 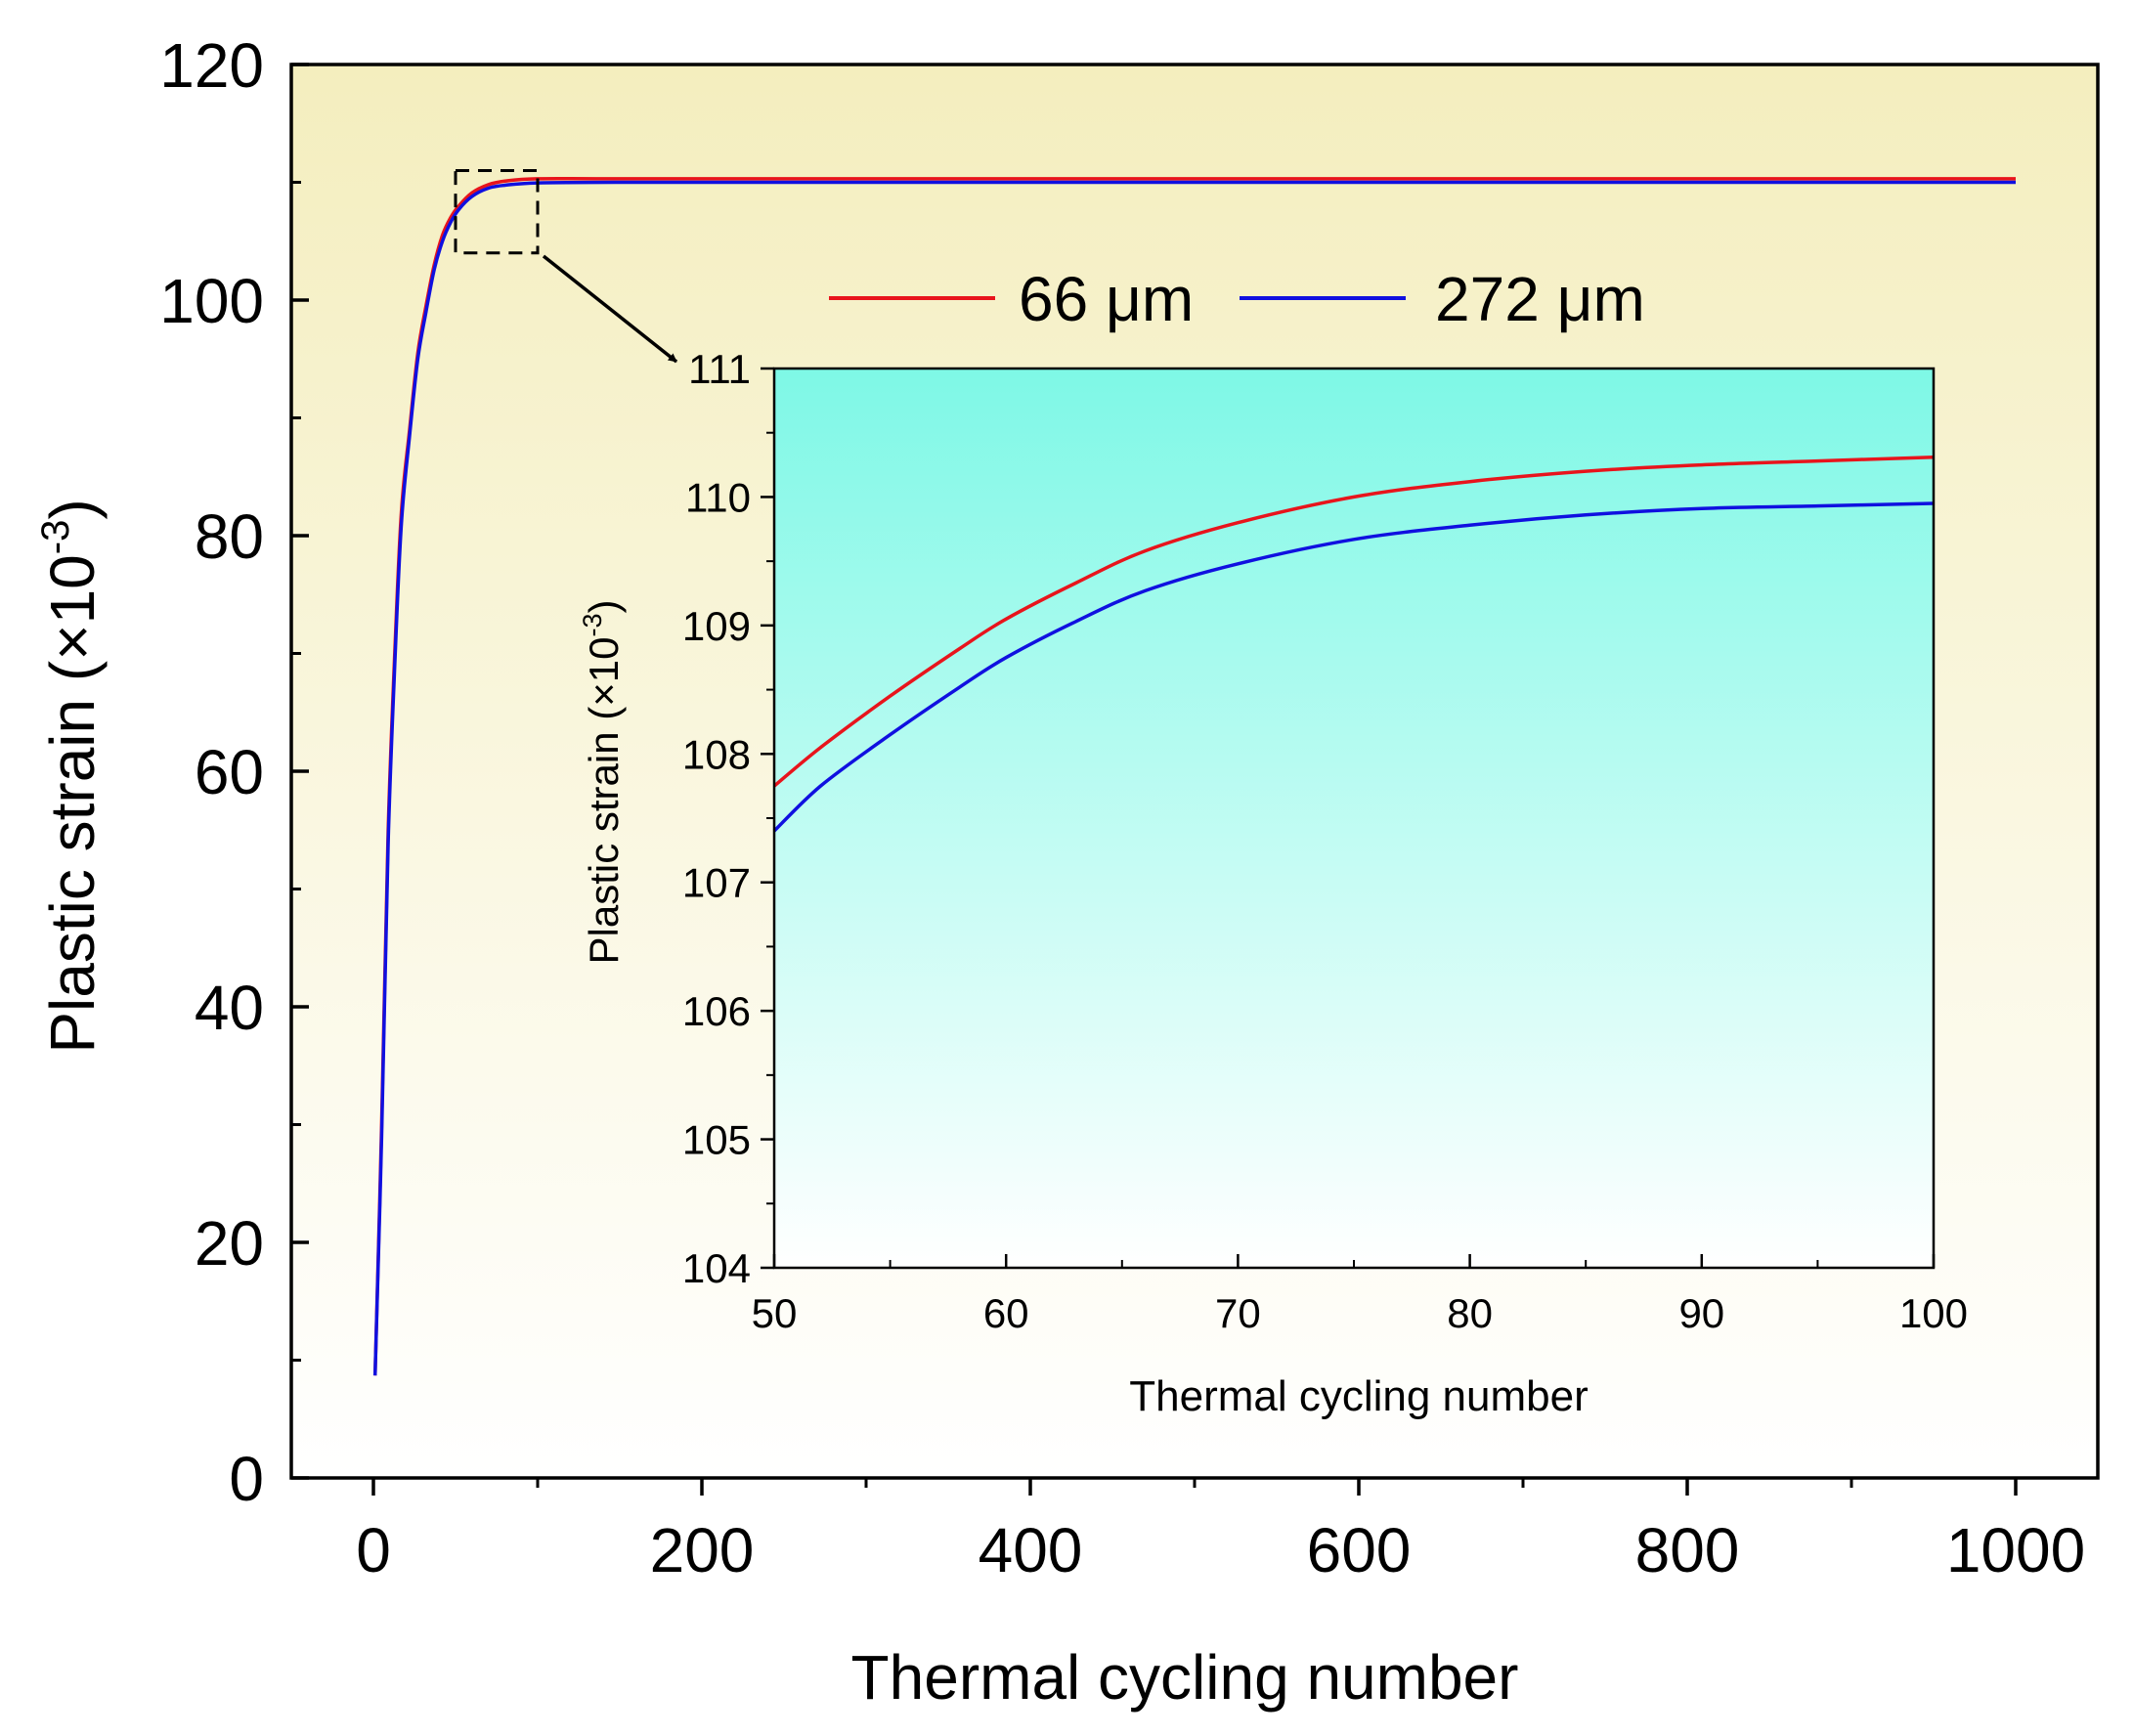 I want to click on zoom-arrow, so click(x=610, y=309).